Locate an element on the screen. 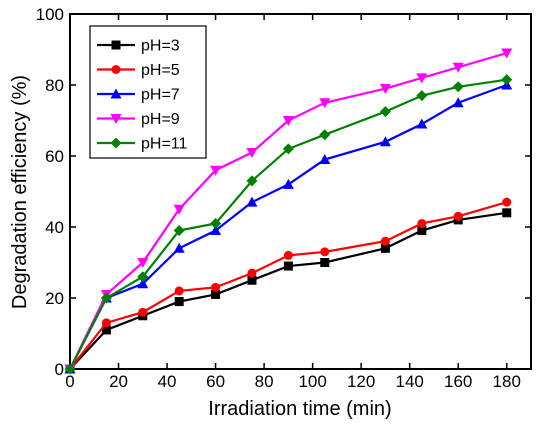 The width and height of the screenshot is (550, 425). legend-label: pH=3 is located at coordinates (160, 46).